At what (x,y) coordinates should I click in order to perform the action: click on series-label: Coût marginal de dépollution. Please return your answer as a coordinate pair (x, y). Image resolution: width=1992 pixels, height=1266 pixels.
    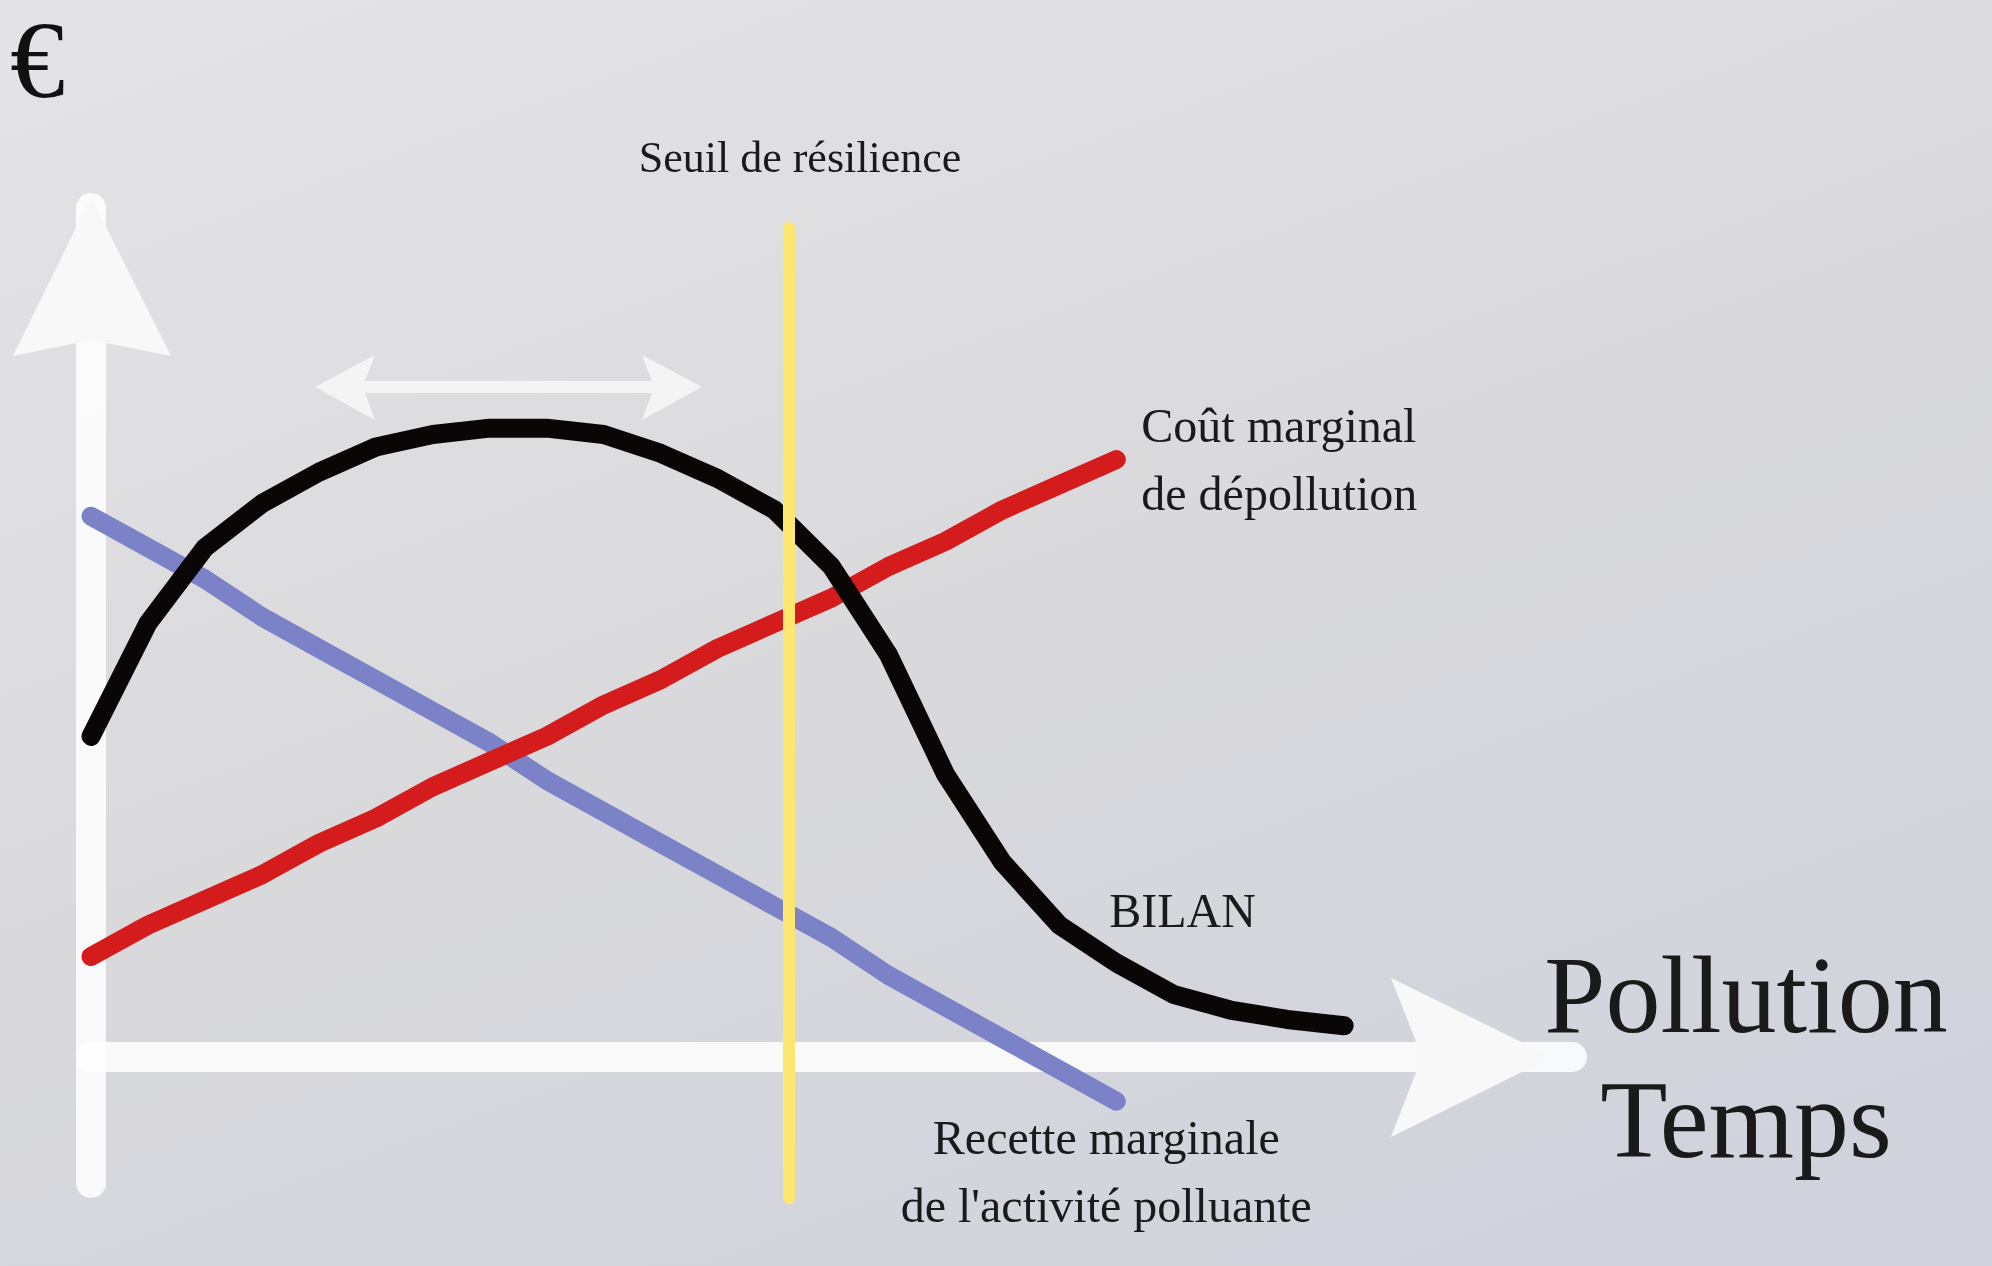
    Looking at the image, I should click on (1279, 460).